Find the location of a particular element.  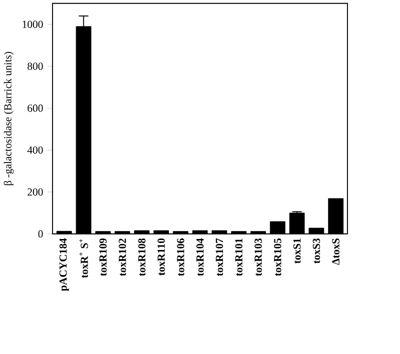

y-tick-label: 400 is located at coordinates (35, 150).